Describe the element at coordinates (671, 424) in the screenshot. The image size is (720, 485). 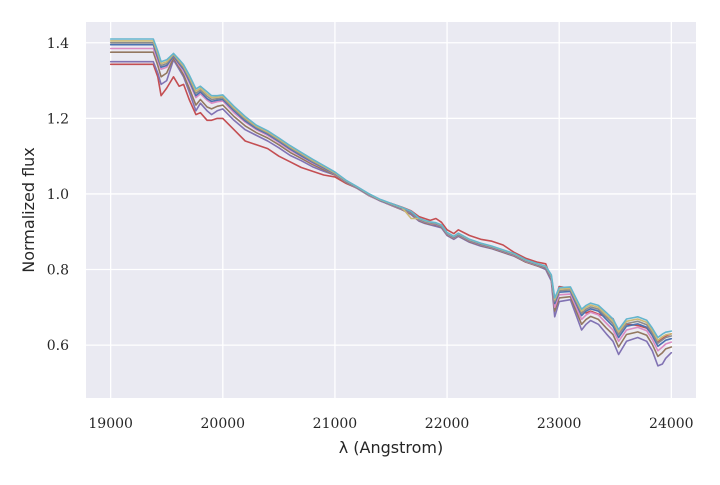
I see `x-tick-label: 24000` at that location.